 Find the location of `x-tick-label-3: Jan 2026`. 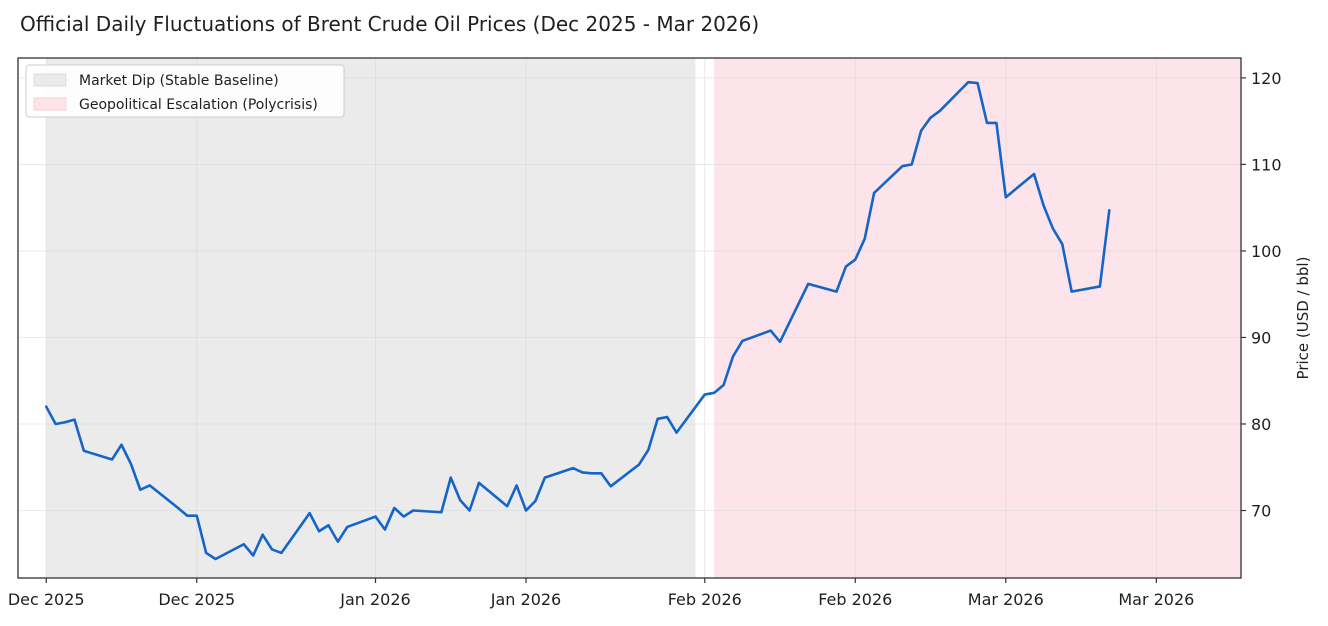

x-tick-label-3: Jan 2026 is located at coordinates (525, 599).